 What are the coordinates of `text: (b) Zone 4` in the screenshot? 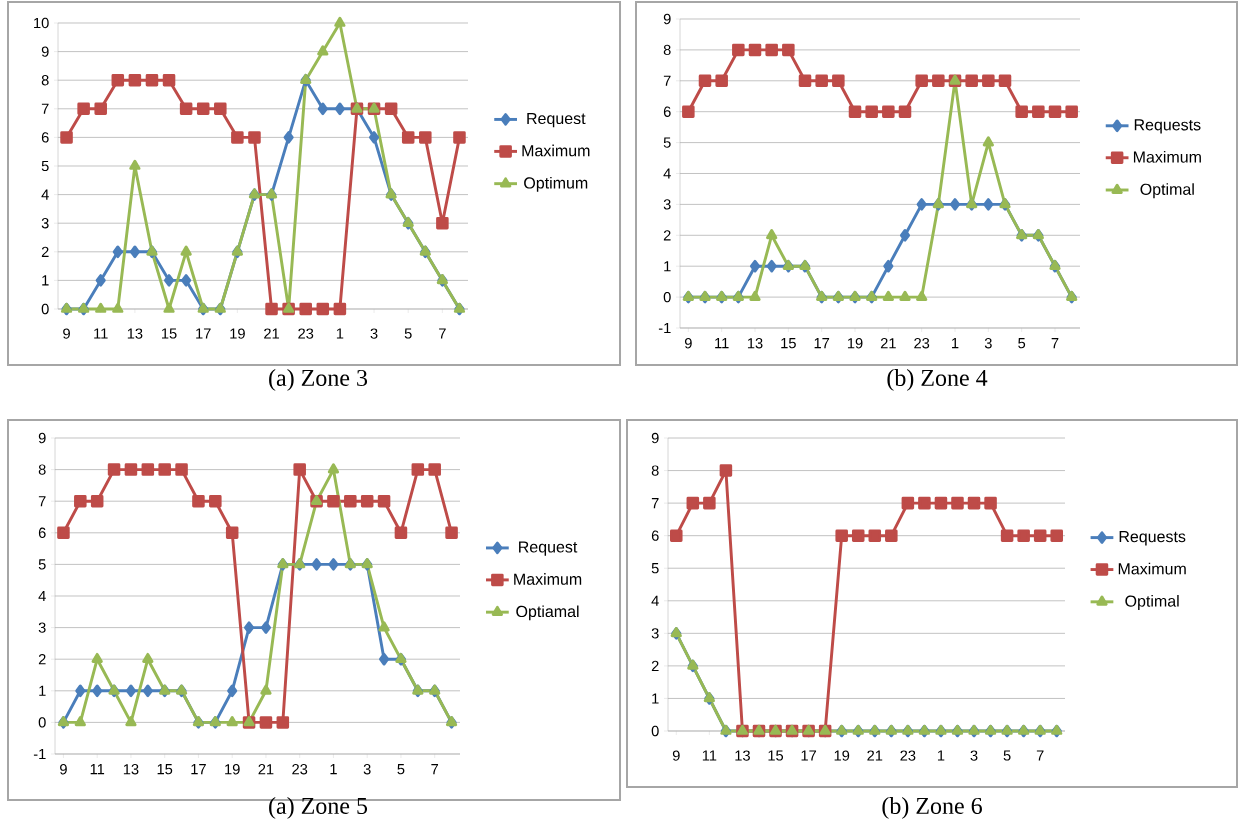 It's located at (937, 380).